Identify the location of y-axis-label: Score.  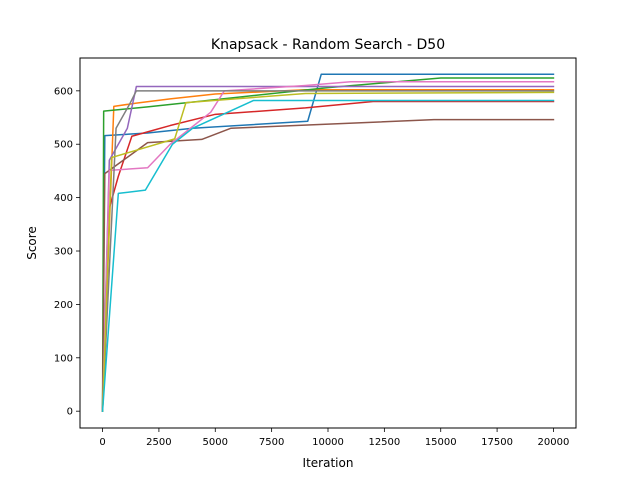
(32, 243).